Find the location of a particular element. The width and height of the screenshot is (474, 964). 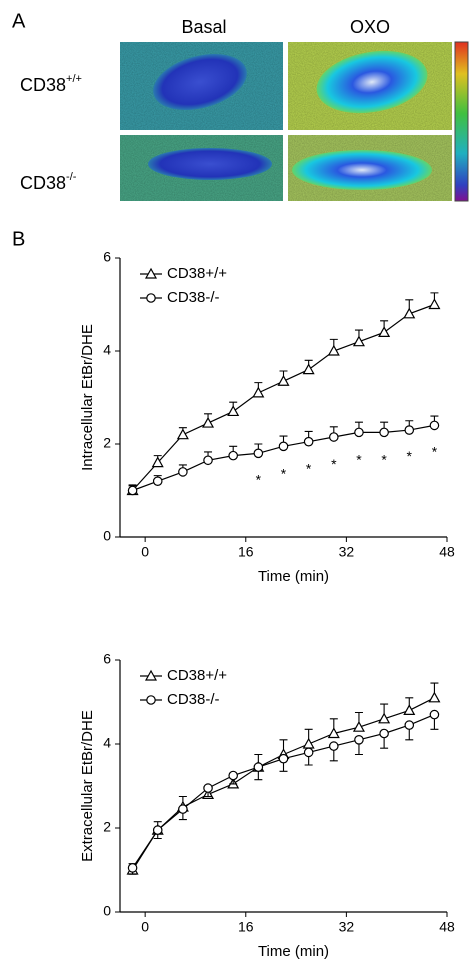

y-axis-label: Intracellular EtBr/DHE is located at coordinates (87, 397).